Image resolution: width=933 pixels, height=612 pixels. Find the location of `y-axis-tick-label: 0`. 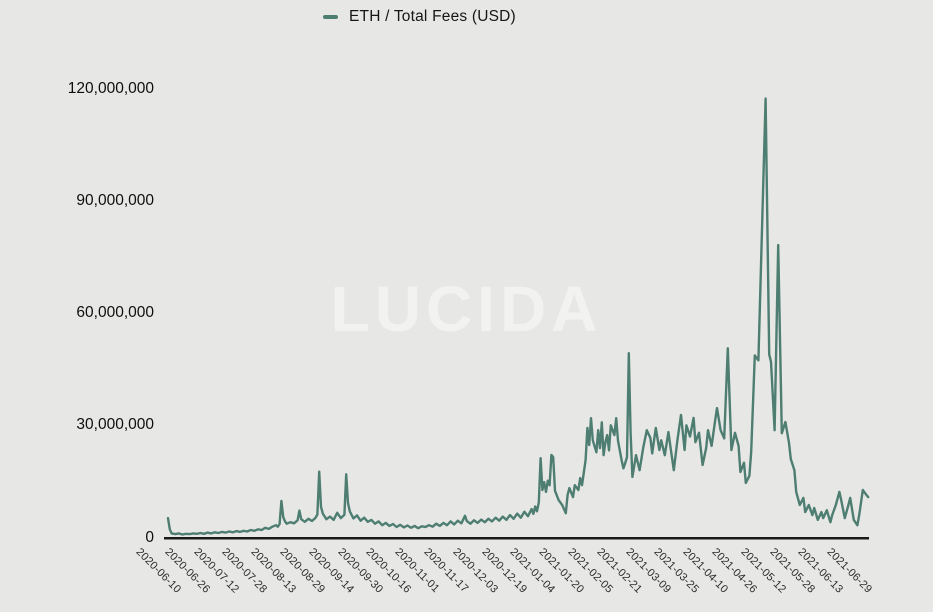

y-axis-tick-label: 0 is located at coordinates (149, 537).